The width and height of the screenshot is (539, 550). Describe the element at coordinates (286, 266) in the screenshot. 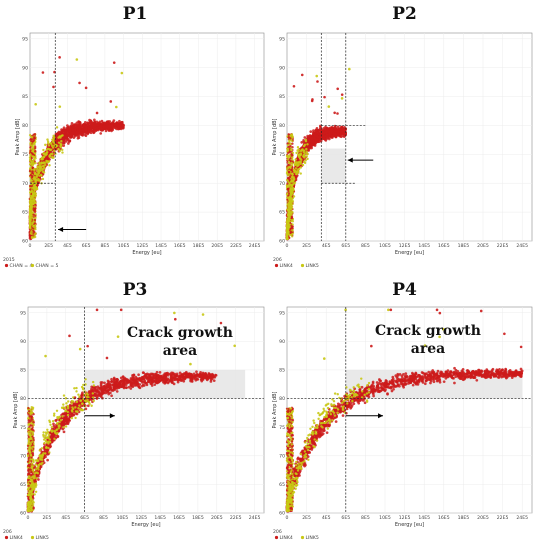

I see `legend-label: LINK4` at that location.